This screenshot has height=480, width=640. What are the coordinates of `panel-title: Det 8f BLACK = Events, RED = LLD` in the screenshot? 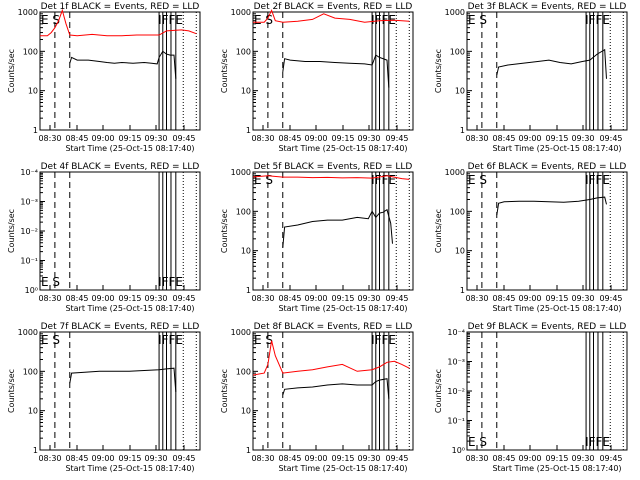 It's located at (333, 327).